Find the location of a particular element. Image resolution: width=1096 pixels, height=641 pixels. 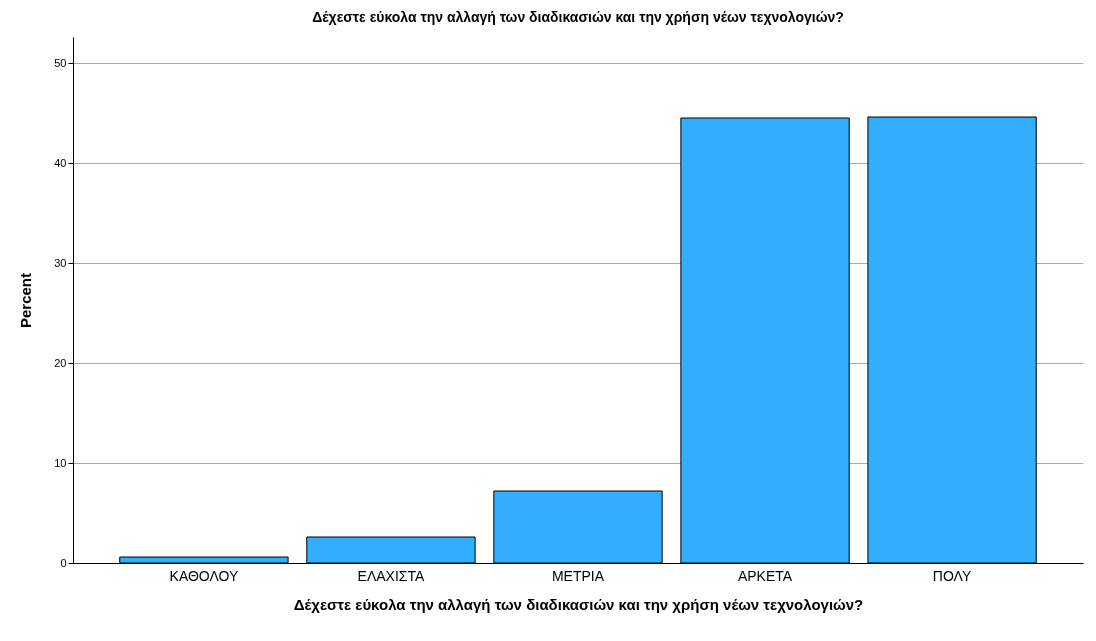

y-tick-label: 20 is located at coordinates (60, 362).